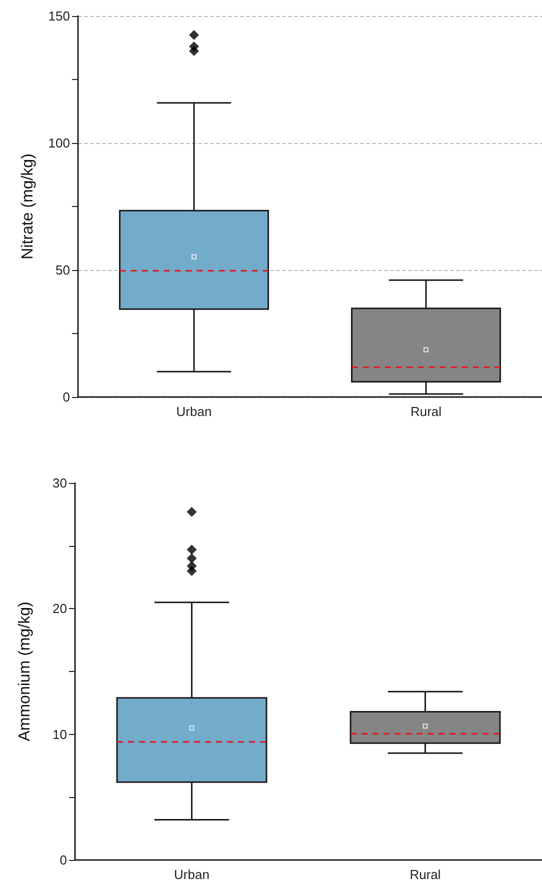 This screenshot has width=542, height=885. What do you see at coordinates (59, 734) in the screenshot?
I see `y-tick-label: 10` at bounding box center [59, 734].